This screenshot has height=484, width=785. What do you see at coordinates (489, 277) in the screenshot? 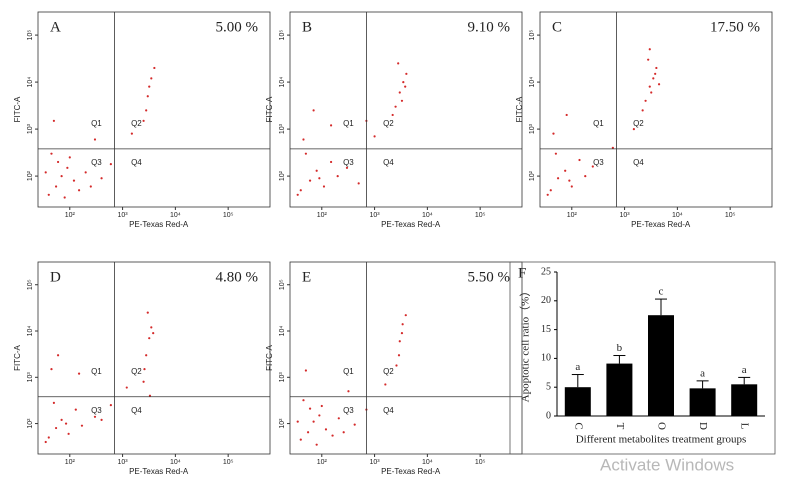
I see `percent-annotation: 5.50 %` at bounding box center [489, 277].